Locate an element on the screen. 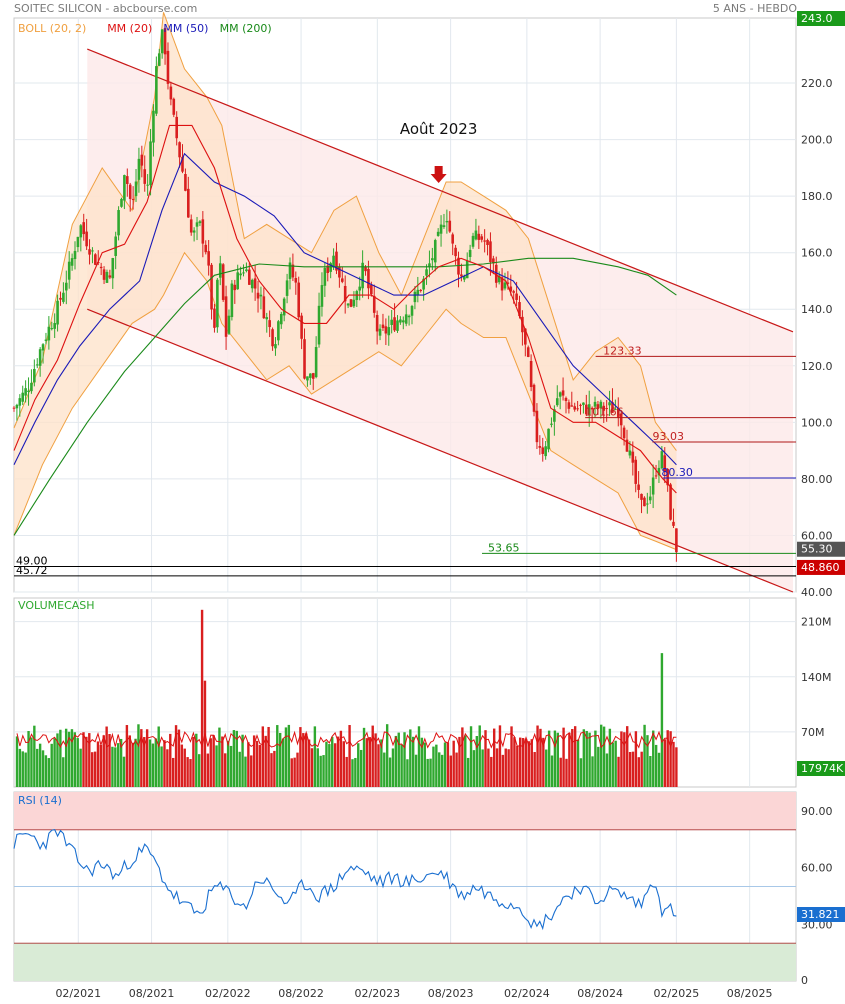  y-tick-label: 90.00 is located at coordinates (817, 811).